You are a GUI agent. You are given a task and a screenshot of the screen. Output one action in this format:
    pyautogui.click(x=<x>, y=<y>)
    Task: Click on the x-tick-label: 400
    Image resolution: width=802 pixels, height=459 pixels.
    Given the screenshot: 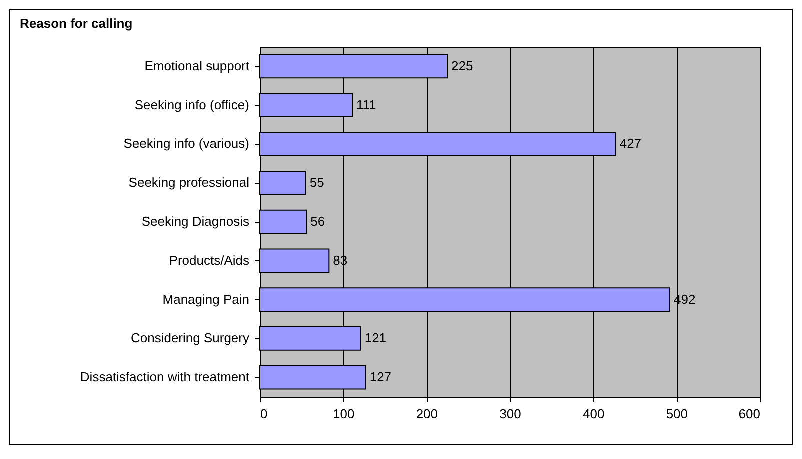 What is the action you would take?
    pyautogui.click(x=593, y=414)
    